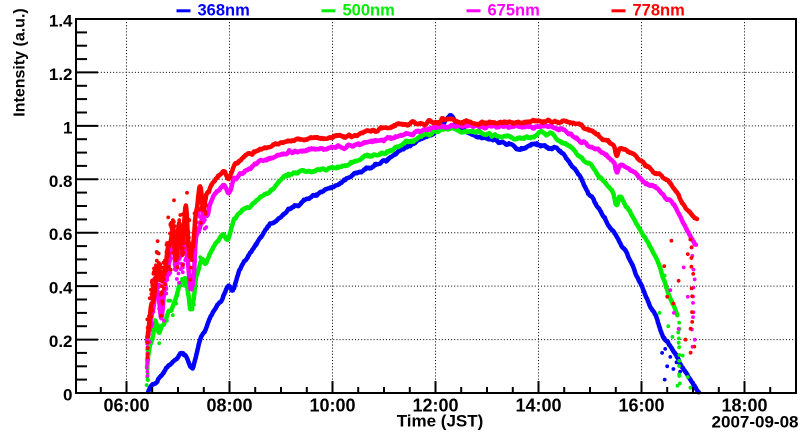 The width and height of the screenshot is (800, 434). What do you see at coordinates (659, 11) in the screenshot?
I see `svg-text: 778nm` at bounding box center [659, 11].